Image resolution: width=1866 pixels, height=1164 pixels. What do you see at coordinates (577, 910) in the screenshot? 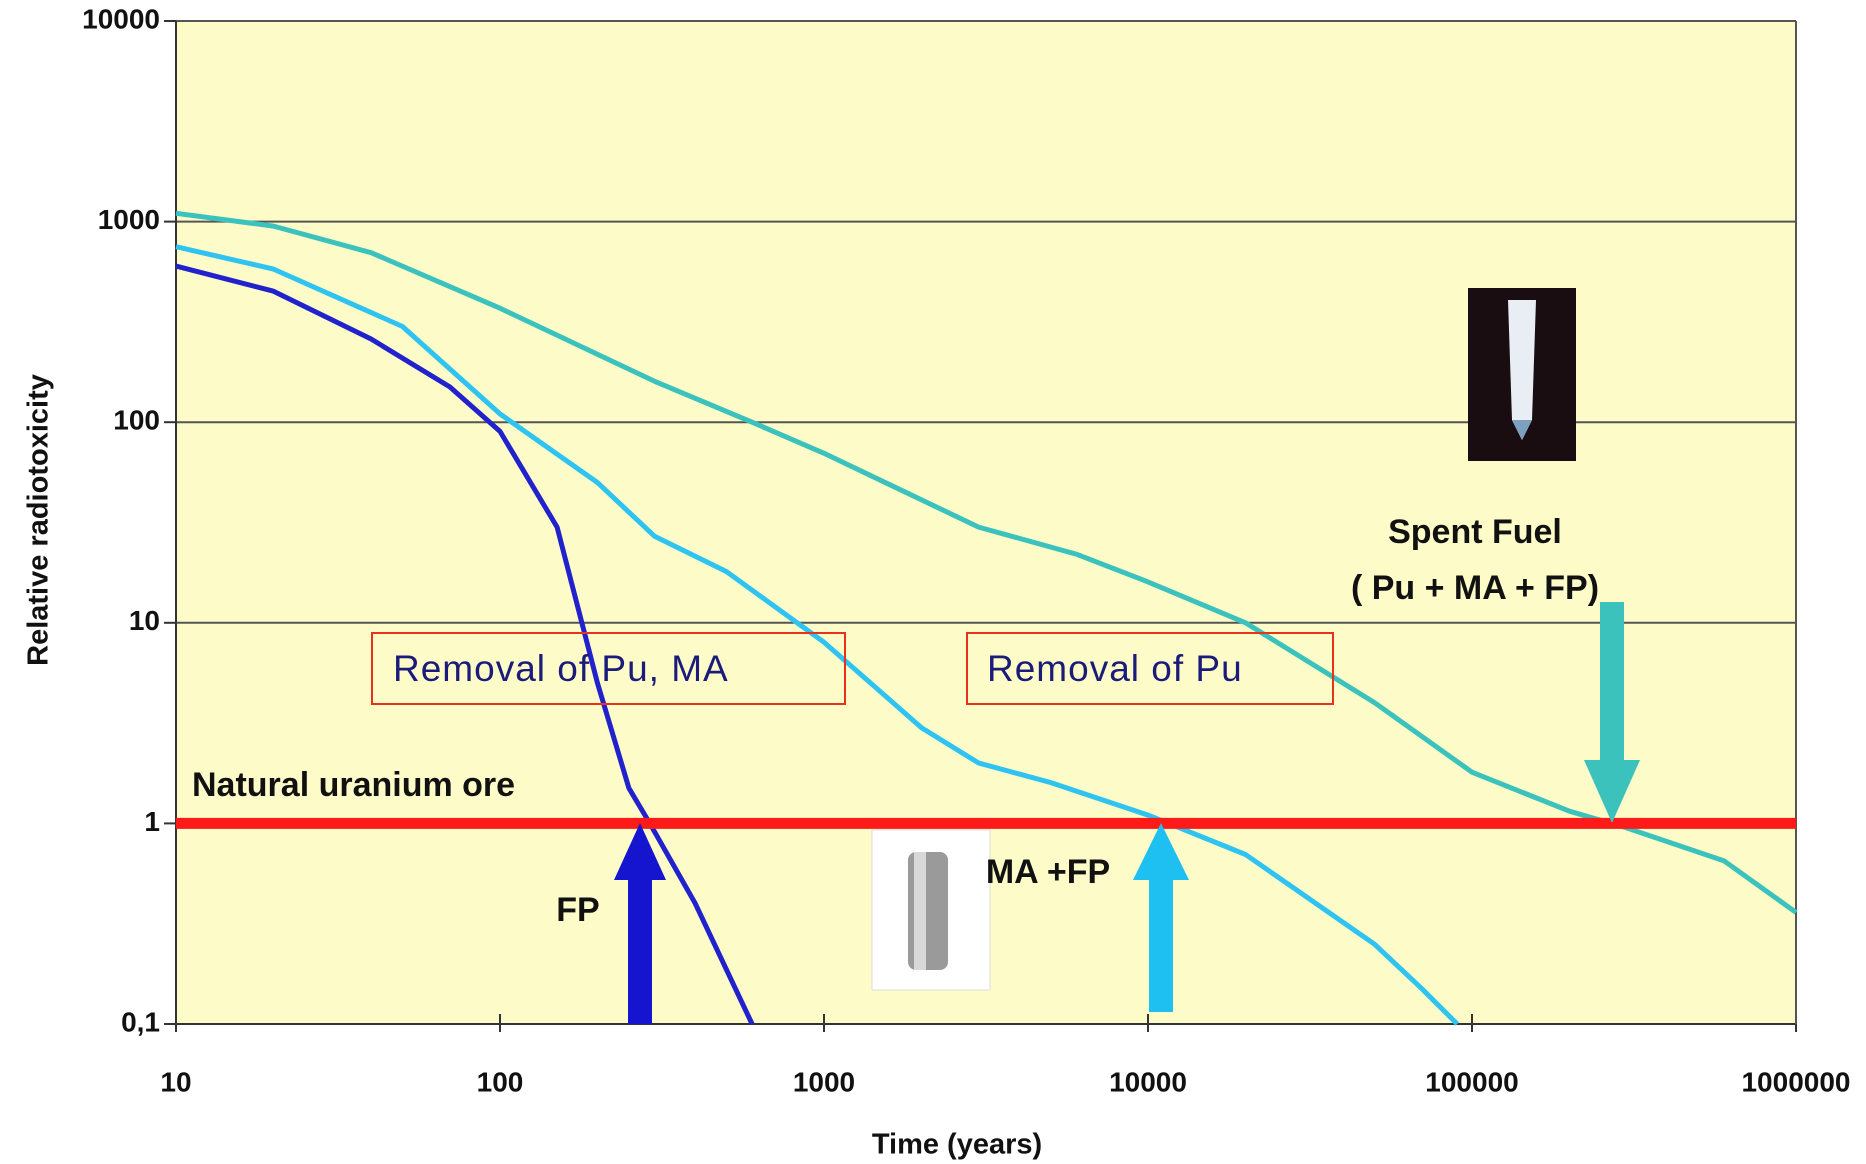
I see `fp-label: FP` at bounding box center [577, 910].